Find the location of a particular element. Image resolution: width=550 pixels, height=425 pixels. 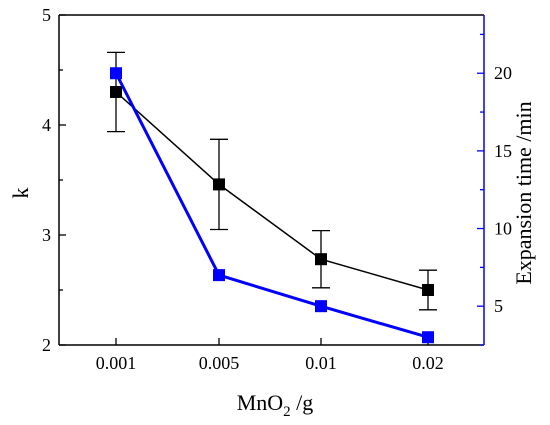

y2-axis-title: Expansion time /min is located at coordinates (523, 192).